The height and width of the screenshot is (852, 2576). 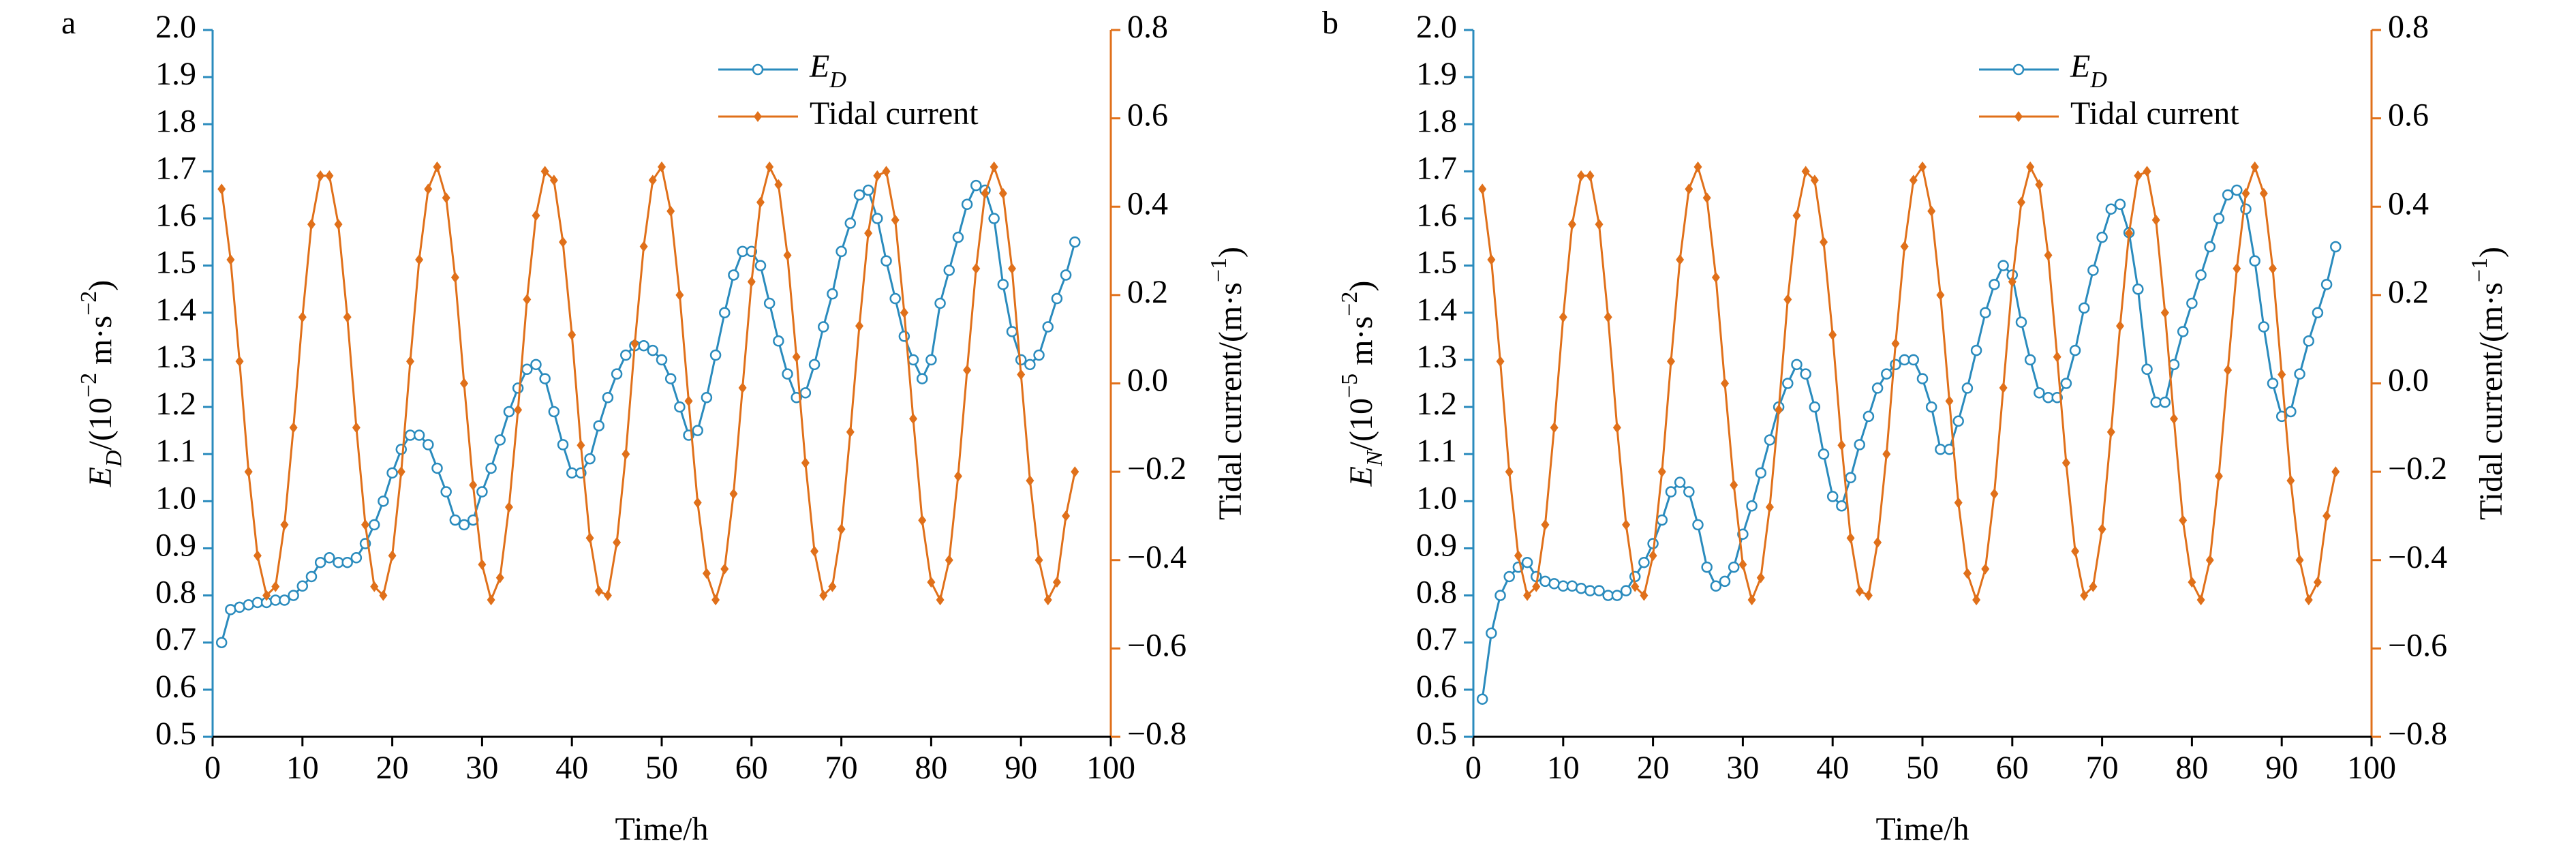 I want to click on x-axis-label: Time/h, so click(x=1923, y=829).